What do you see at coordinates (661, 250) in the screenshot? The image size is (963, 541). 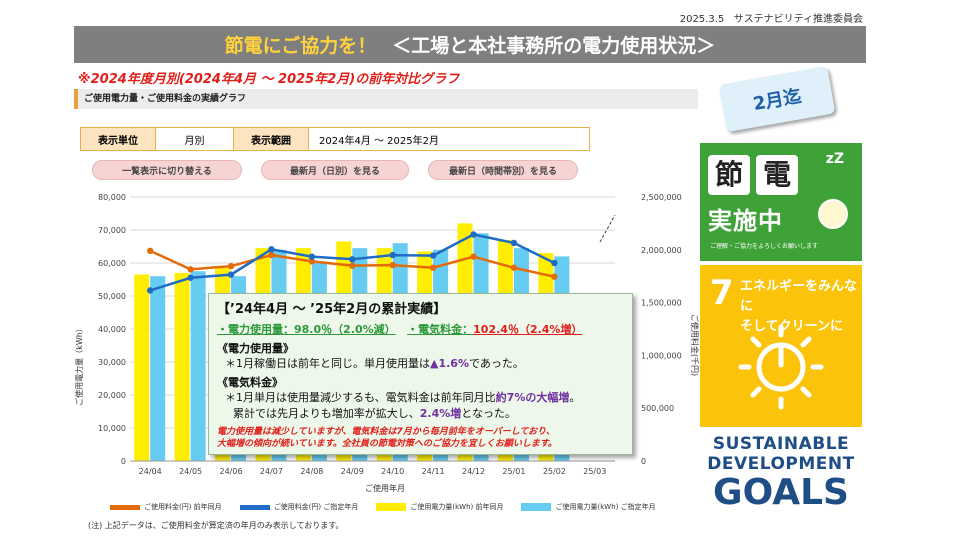 I see `y-tick-right: 2,000,000` at bounding box center [661, 250].